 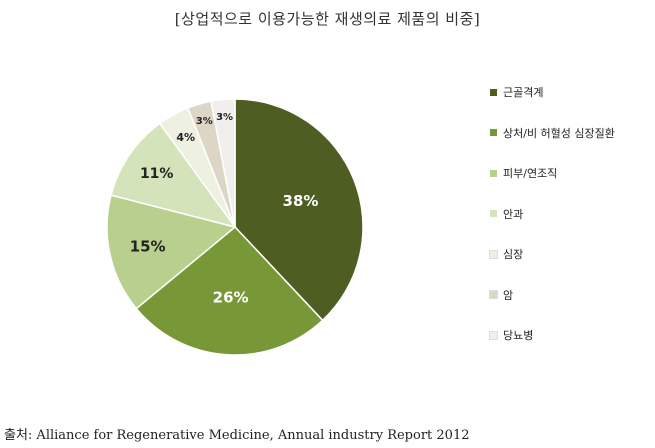 I want to click on legend-label: 암, so click(x=508, y=295).